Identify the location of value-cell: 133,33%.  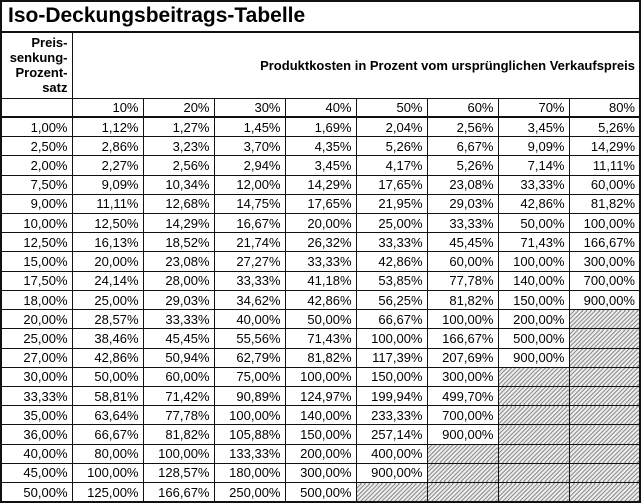
(249, 453).